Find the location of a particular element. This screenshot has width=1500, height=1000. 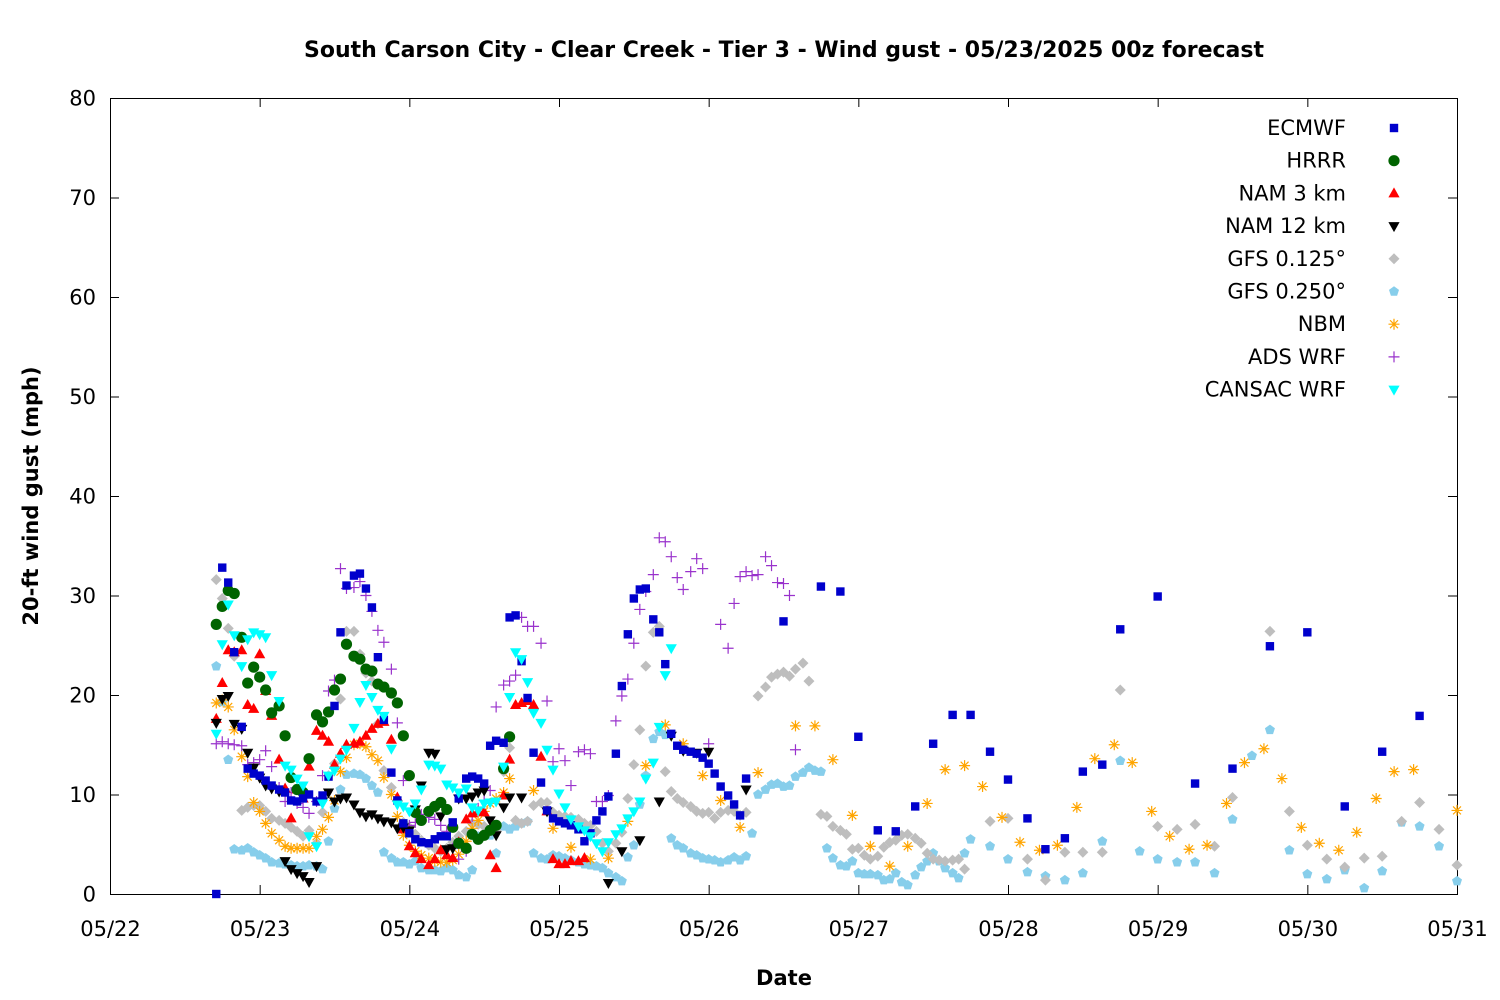

series-ads-wrf is located at coordinates (505, 698).